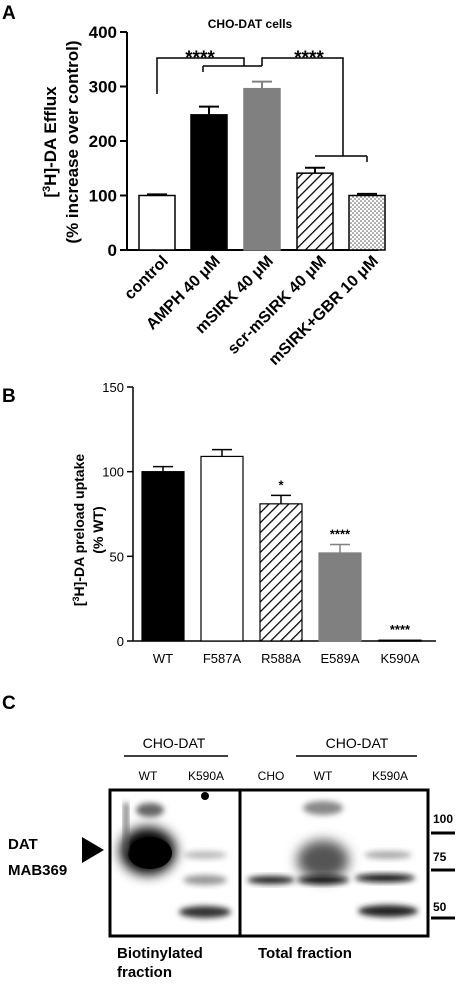 The height and width of the screenshot is (985, 457). Describe the element at coordinates (443, 866) in the screenshot. I see `mw-markers: 100 75 50` at that location.